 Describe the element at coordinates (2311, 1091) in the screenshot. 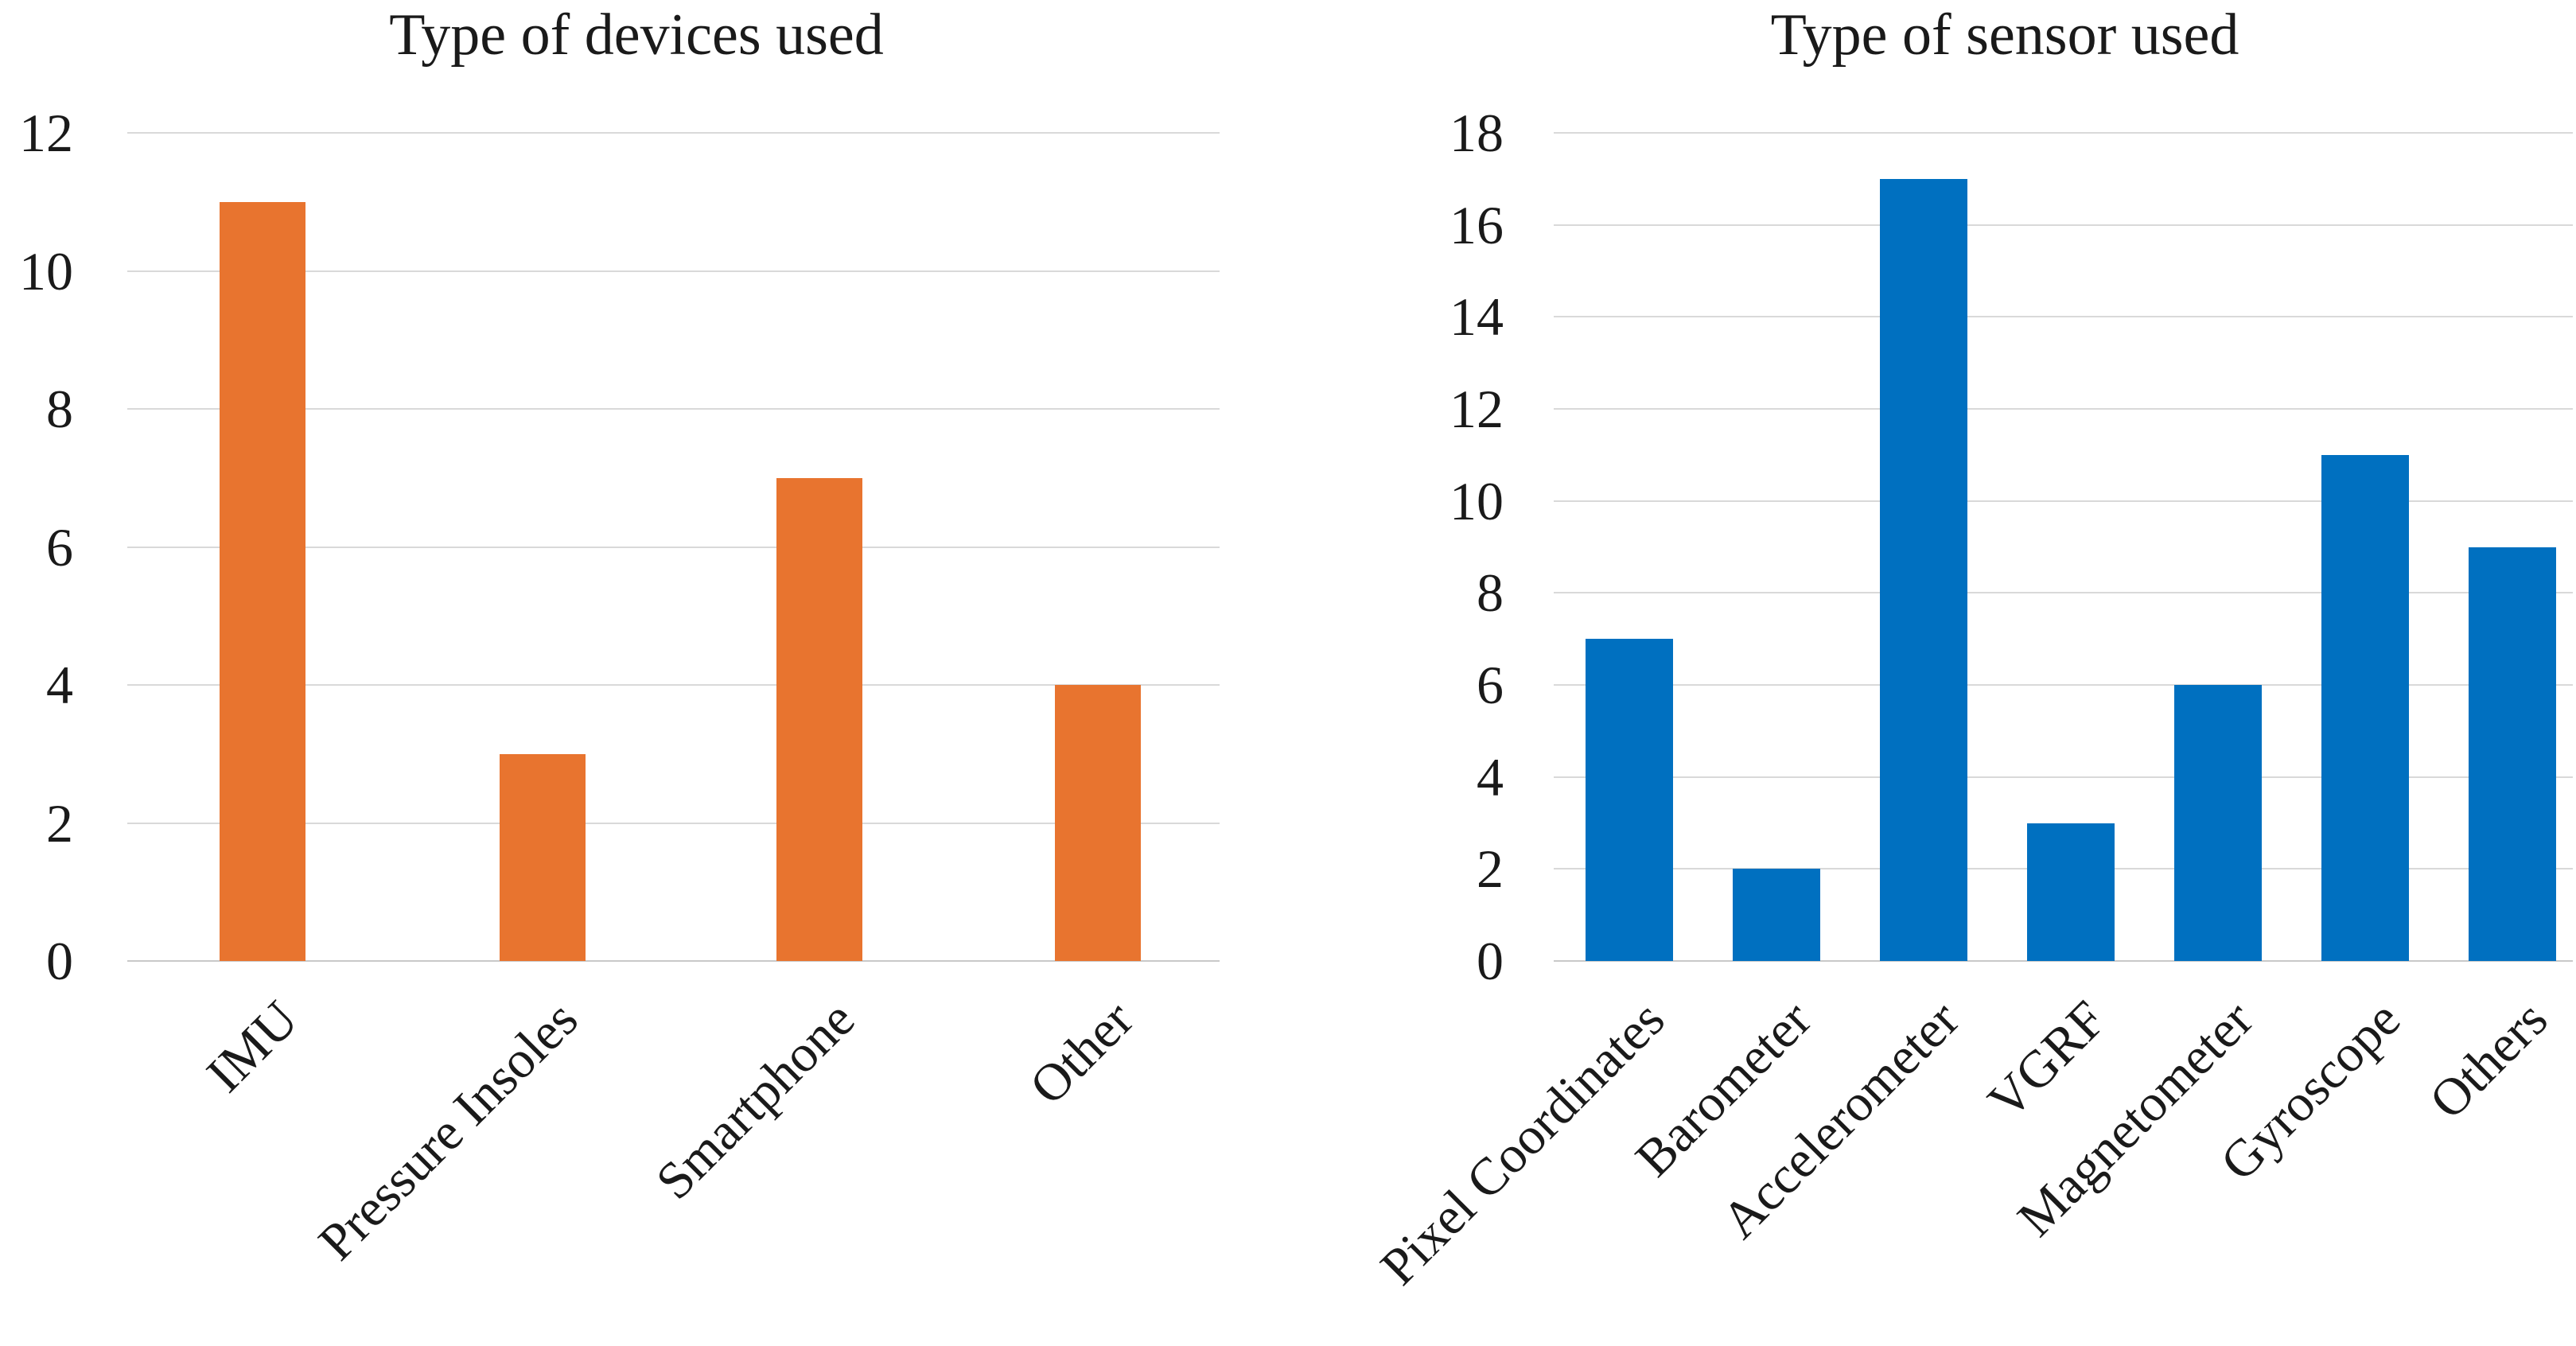

I see `x-tick-label-gyroscope: Gyroscope` at that location.